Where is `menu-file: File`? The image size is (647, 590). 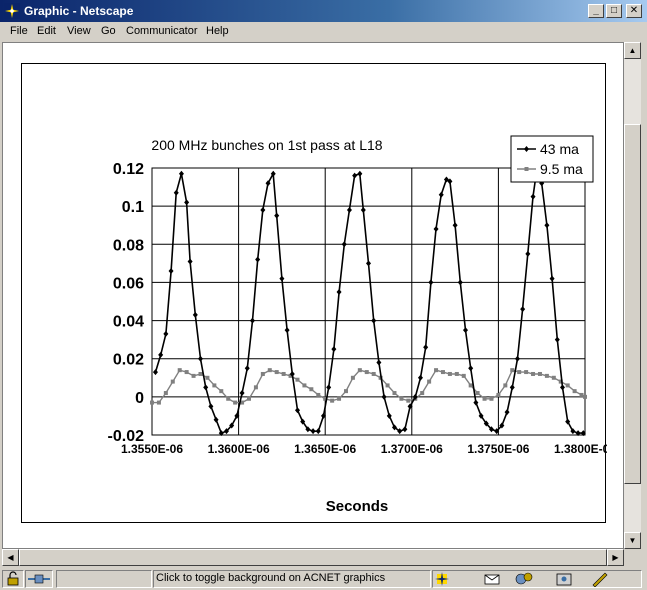 menu-file: File is located at coordinates (19, 31).